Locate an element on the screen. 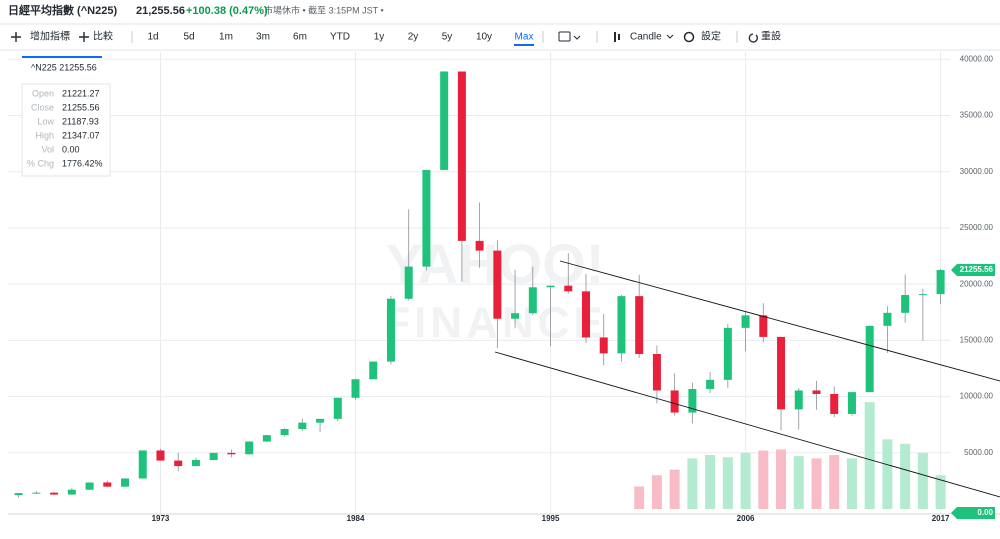 The width and height of the screenshot is (1000, 539). candle-icon is located at coordinates (617, 37).